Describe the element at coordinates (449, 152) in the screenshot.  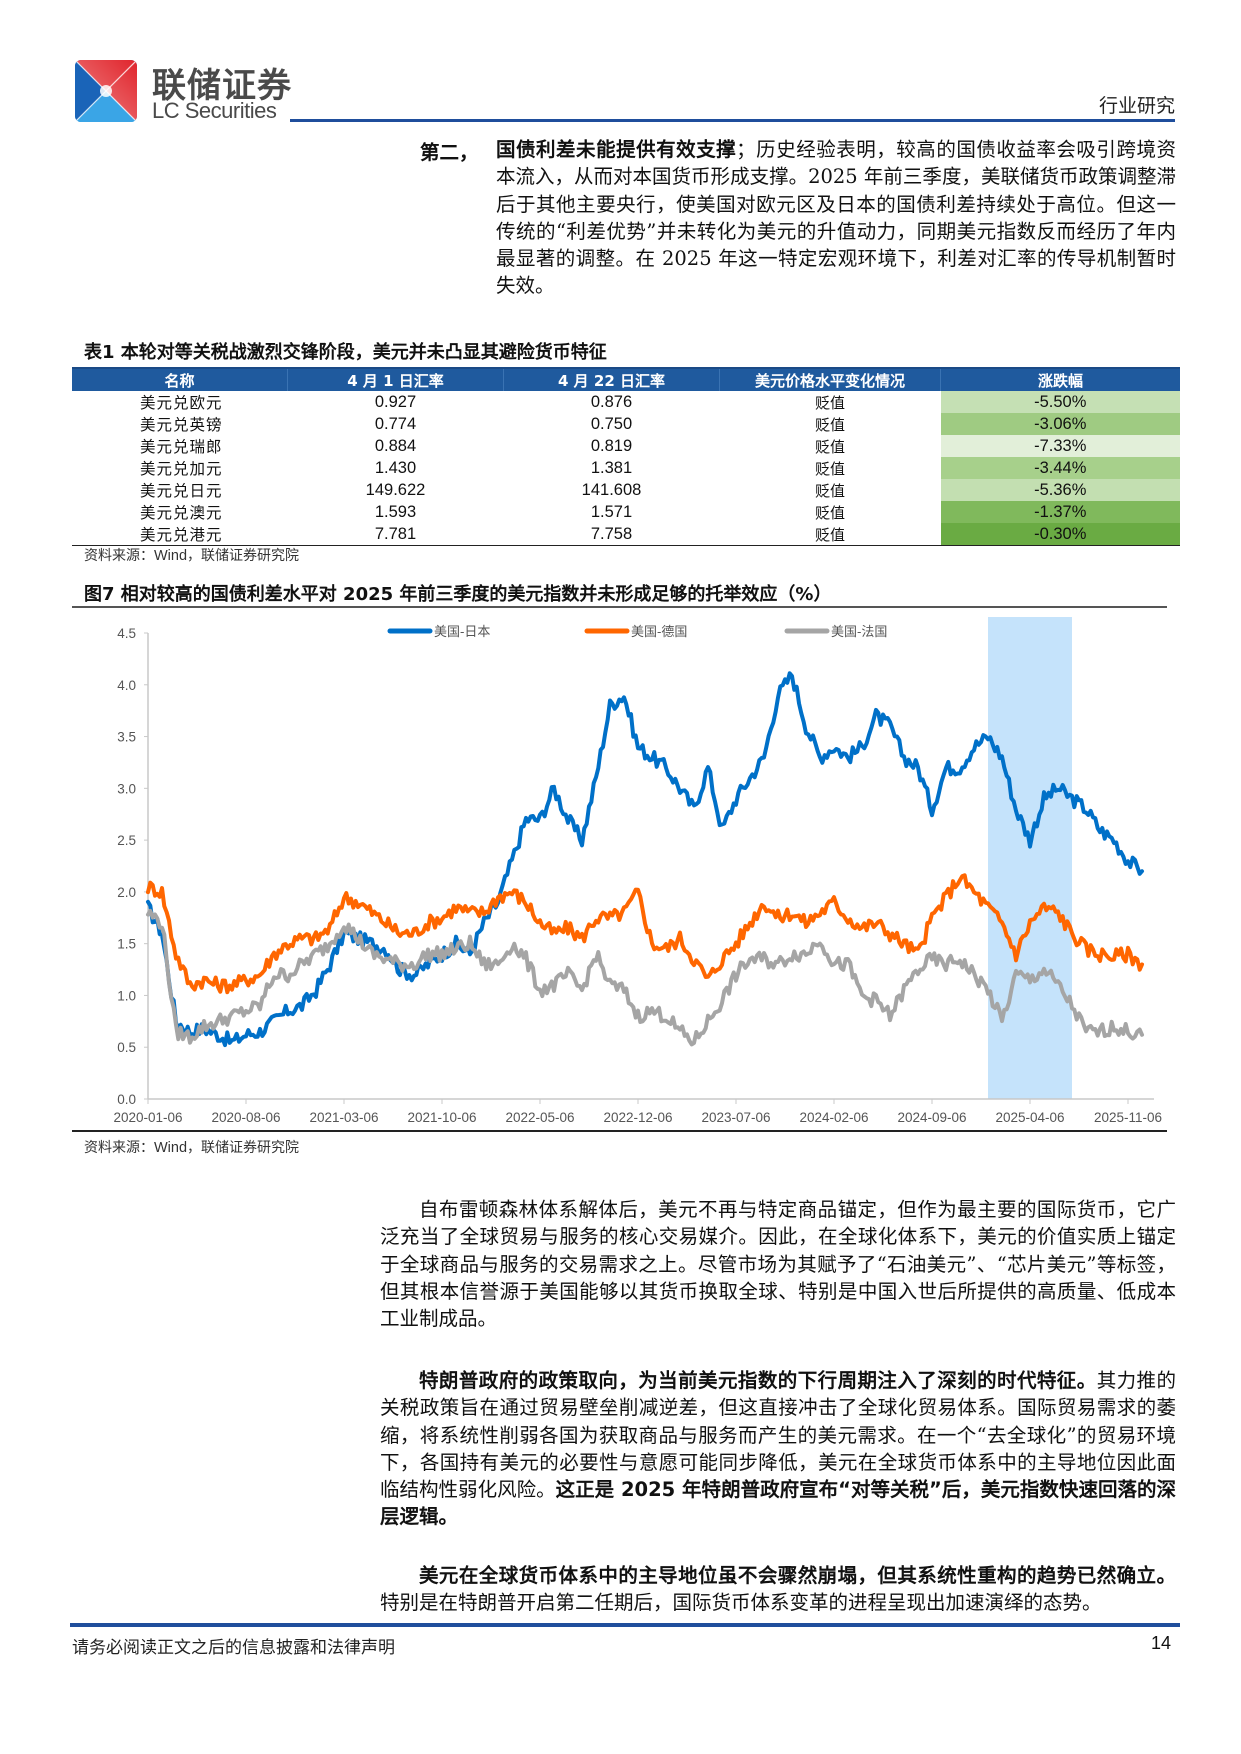
I see `intro-label: 第二，` at that location.